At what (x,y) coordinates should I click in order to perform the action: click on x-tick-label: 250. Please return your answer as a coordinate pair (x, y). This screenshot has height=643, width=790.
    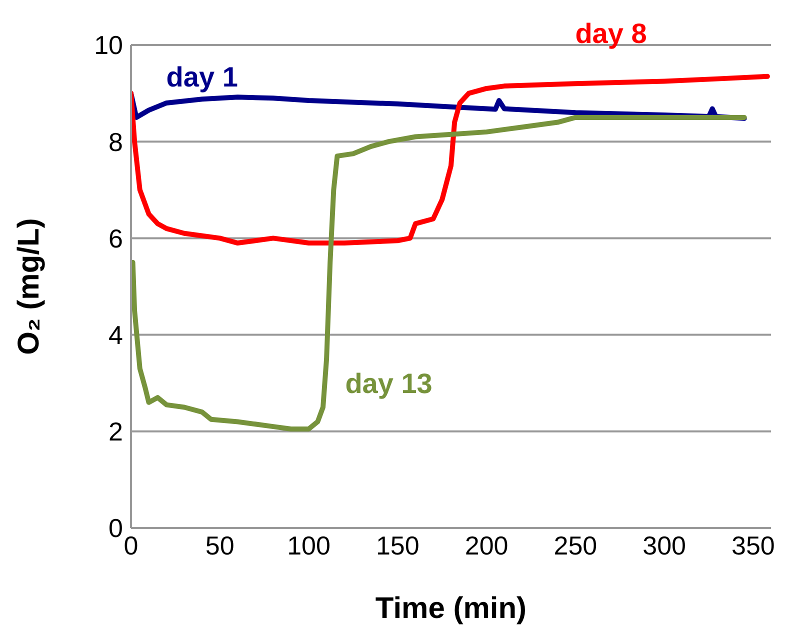
    Looking at the image, I should click on (576, 545).